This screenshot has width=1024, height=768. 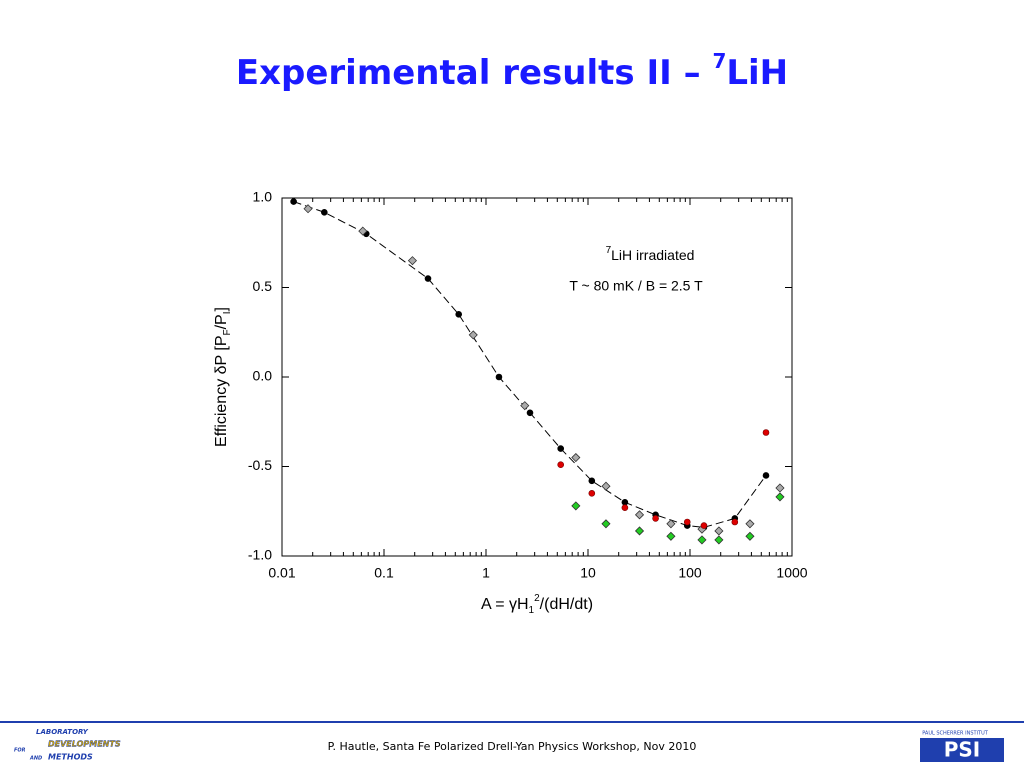 I want to click on x-tick-label: 1000, so click(x=791, y=573).